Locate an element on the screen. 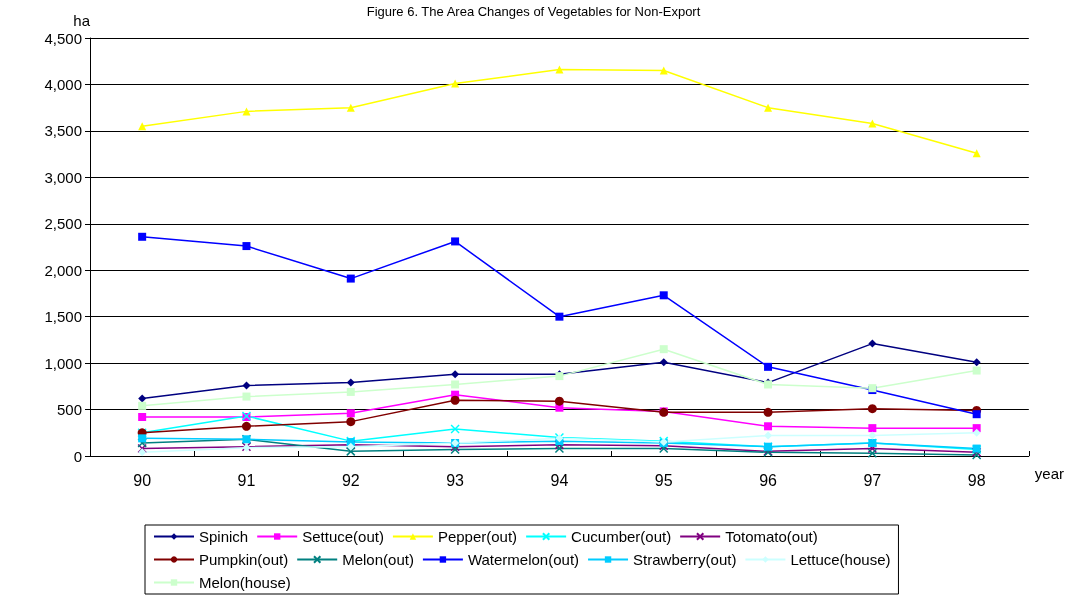 This screenshot has width=1067, height=596. y-axis-title: ha is located at coordinates (82, 20).